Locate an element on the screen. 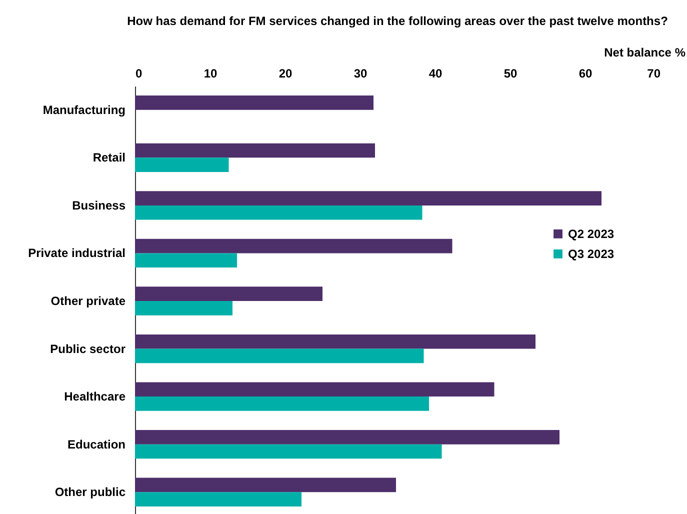 The width and height of the screenshot is (687, 514). x-tick-label: 50 is located at coordinates (511, 73).